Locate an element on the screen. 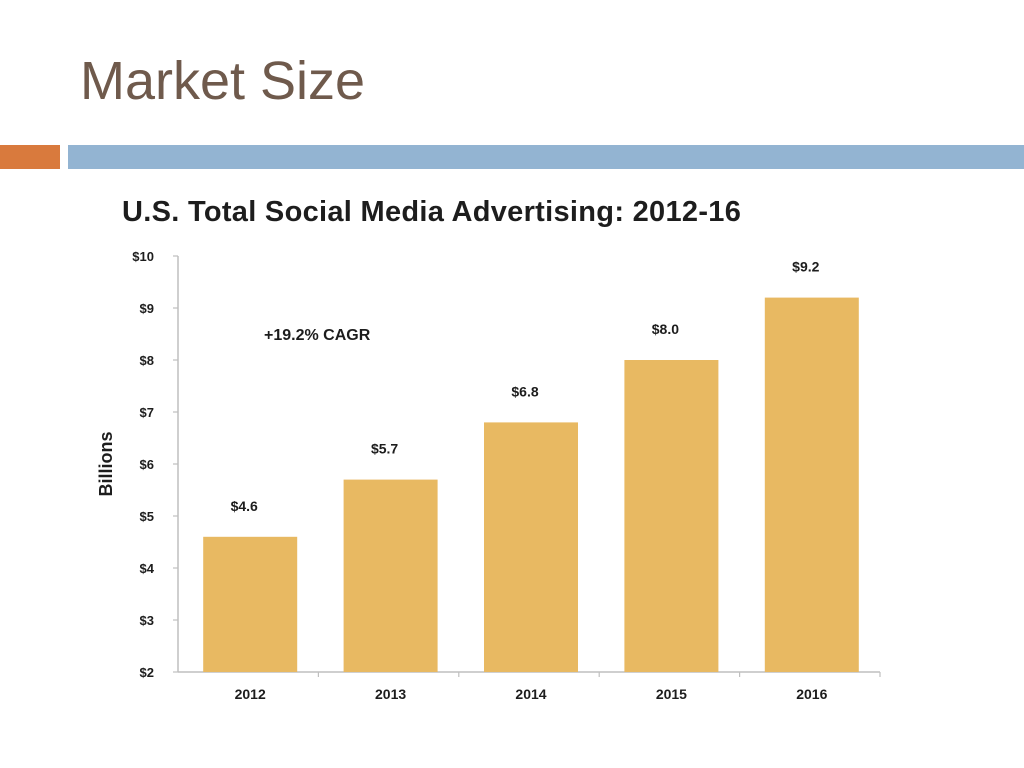 This screenshot has height=768, width=1024. x-tick-label: 2015 is located at coordinates (671, 694).